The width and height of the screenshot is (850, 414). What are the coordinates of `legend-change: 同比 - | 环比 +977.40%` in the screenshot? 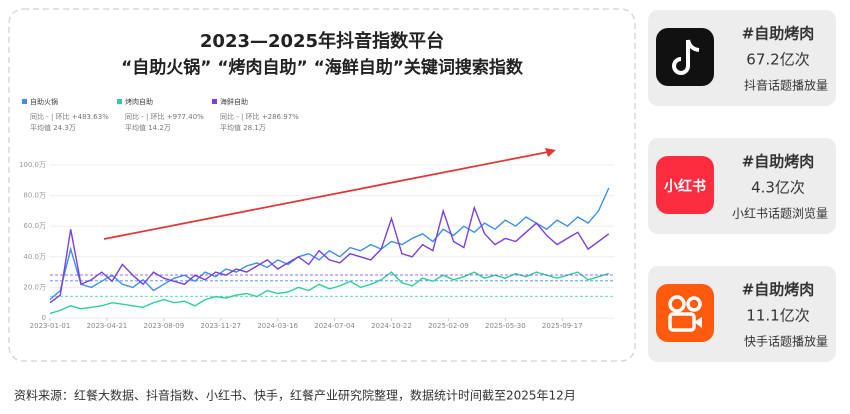 It's located at (164, 116).